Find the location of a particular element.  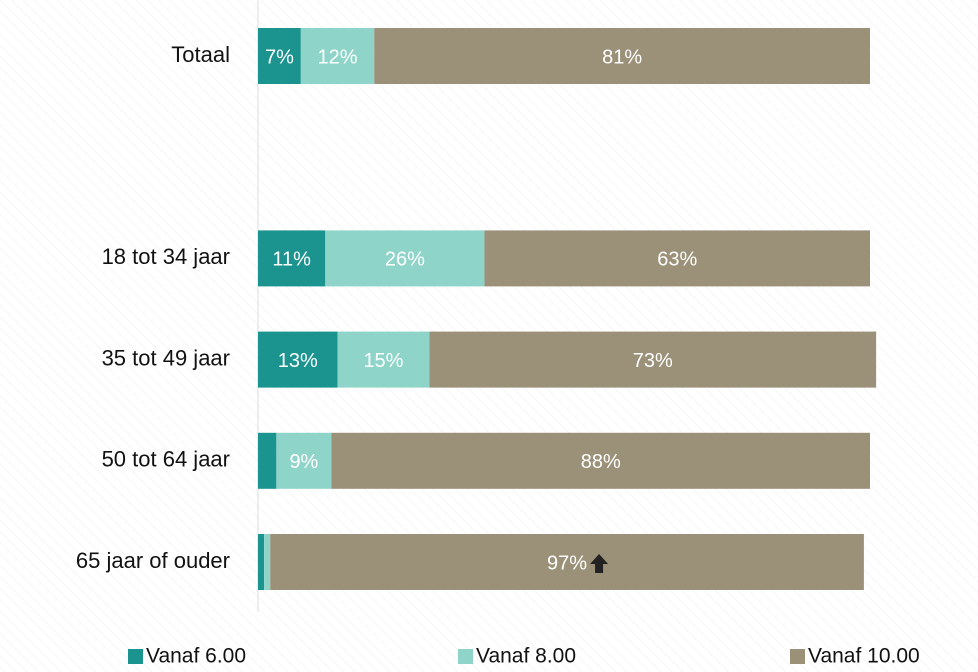

value-label: 81% is located at coordinates (622, 57).